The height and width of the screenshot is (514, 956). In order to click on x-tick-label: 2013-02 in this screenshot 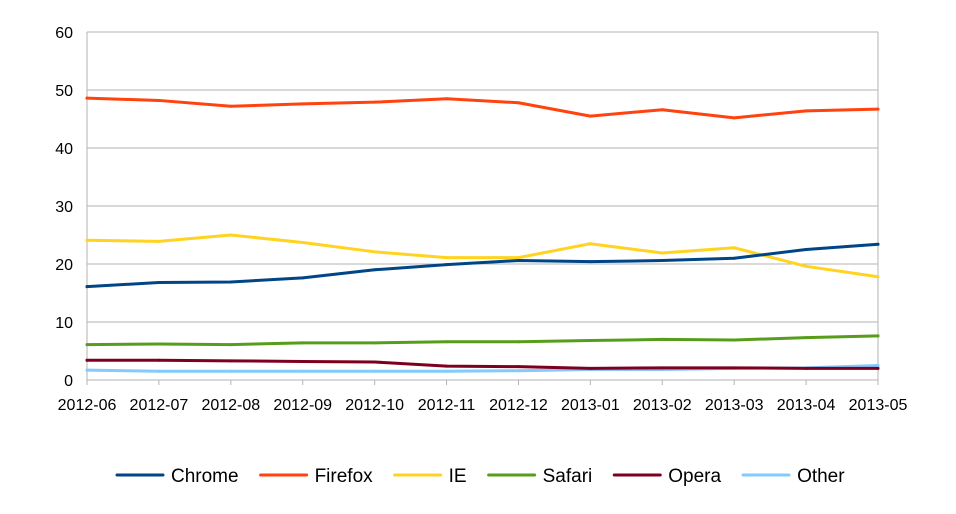, I will do `click(662, 405)`.